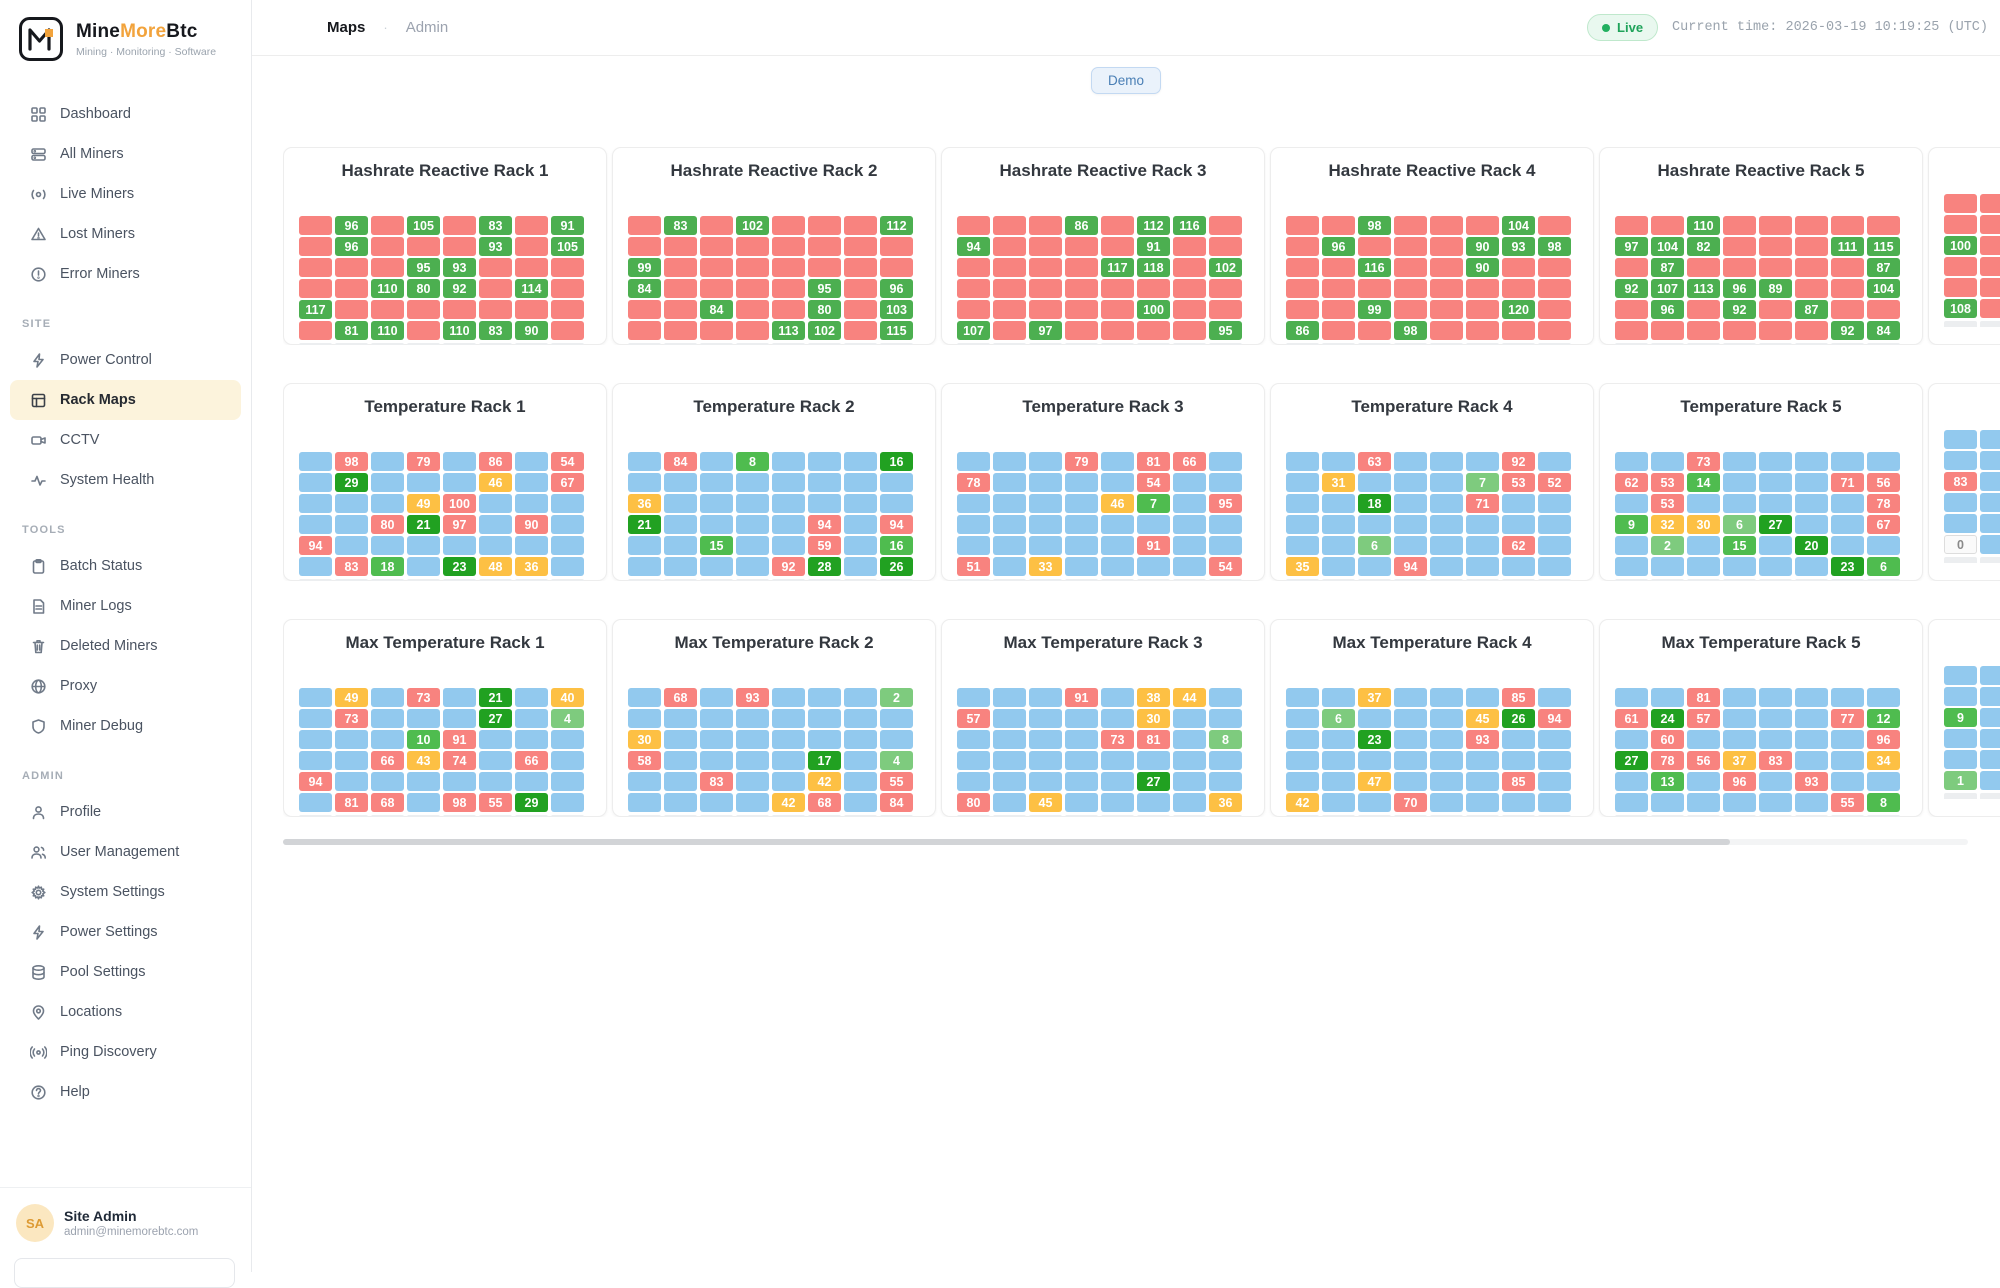 This screenshot has width=2000, height=1288. What do you see at coordinates (1703, 524) in the screenshot?
I see `miner-cell: 30` at bounding box center [1703, 524].